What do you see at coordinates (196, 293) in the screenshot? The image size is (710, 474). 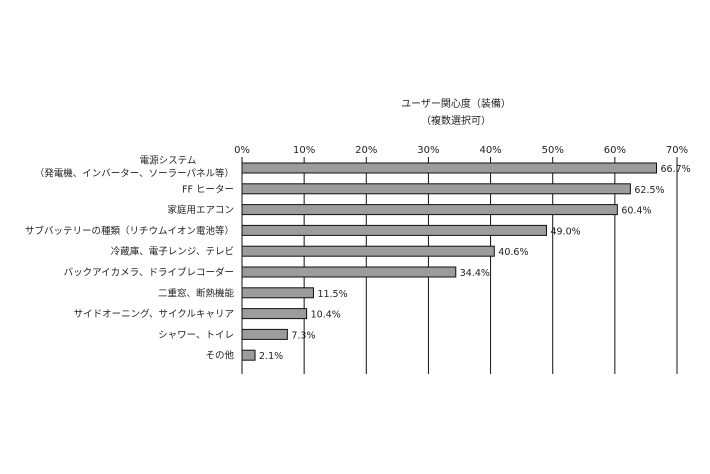 I see `category-label: 二重窓、断熱機能` at bounding box center [196, 293].